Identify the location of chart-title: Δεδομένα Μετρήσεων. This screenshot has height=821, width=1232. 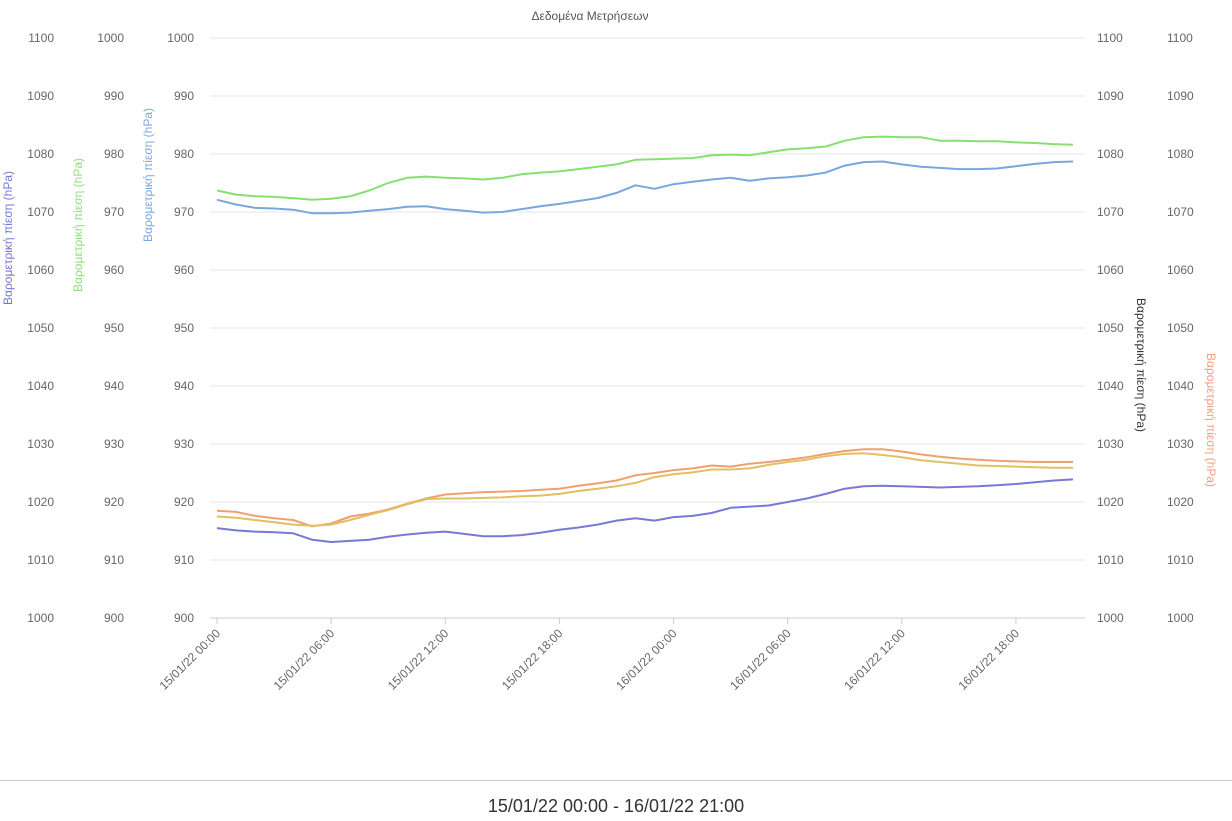
(590, 16).